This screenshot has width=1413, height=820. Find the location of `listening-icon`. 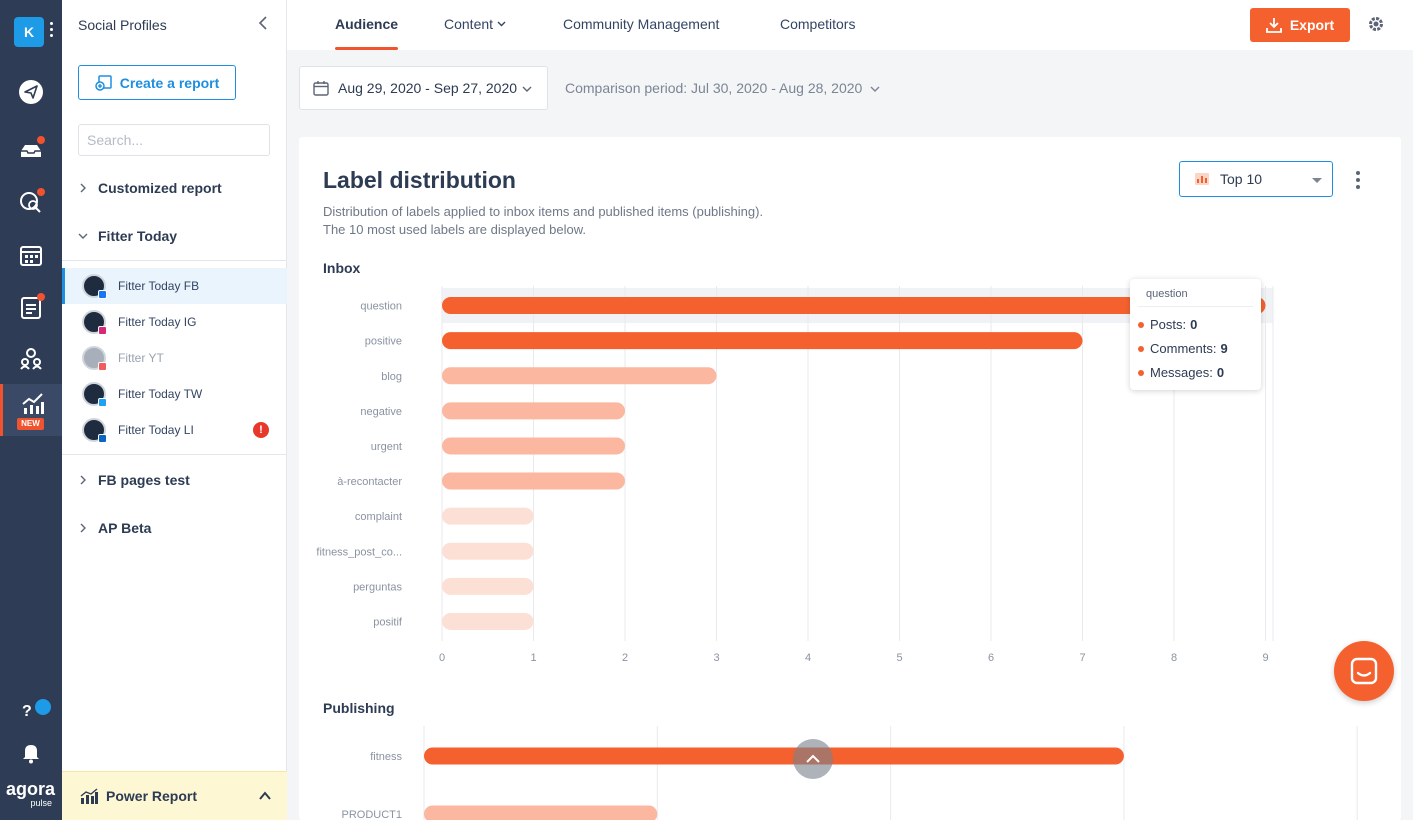

listening-icon is located at coordinates (31, 202).